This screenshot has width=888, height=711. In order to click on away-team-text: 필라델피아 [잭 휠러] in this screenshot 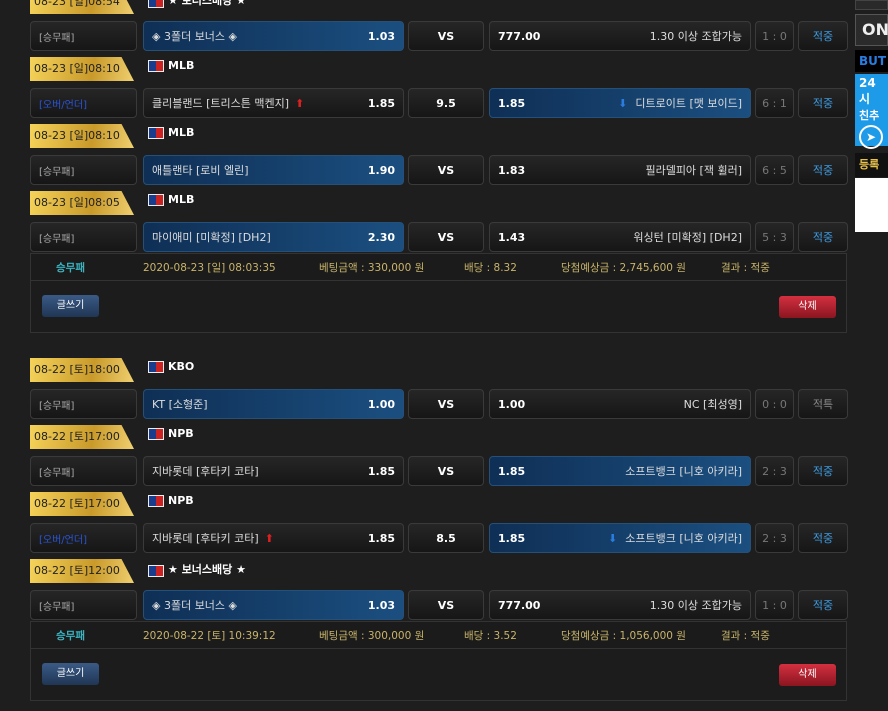, I will do `click(693, 170)`.